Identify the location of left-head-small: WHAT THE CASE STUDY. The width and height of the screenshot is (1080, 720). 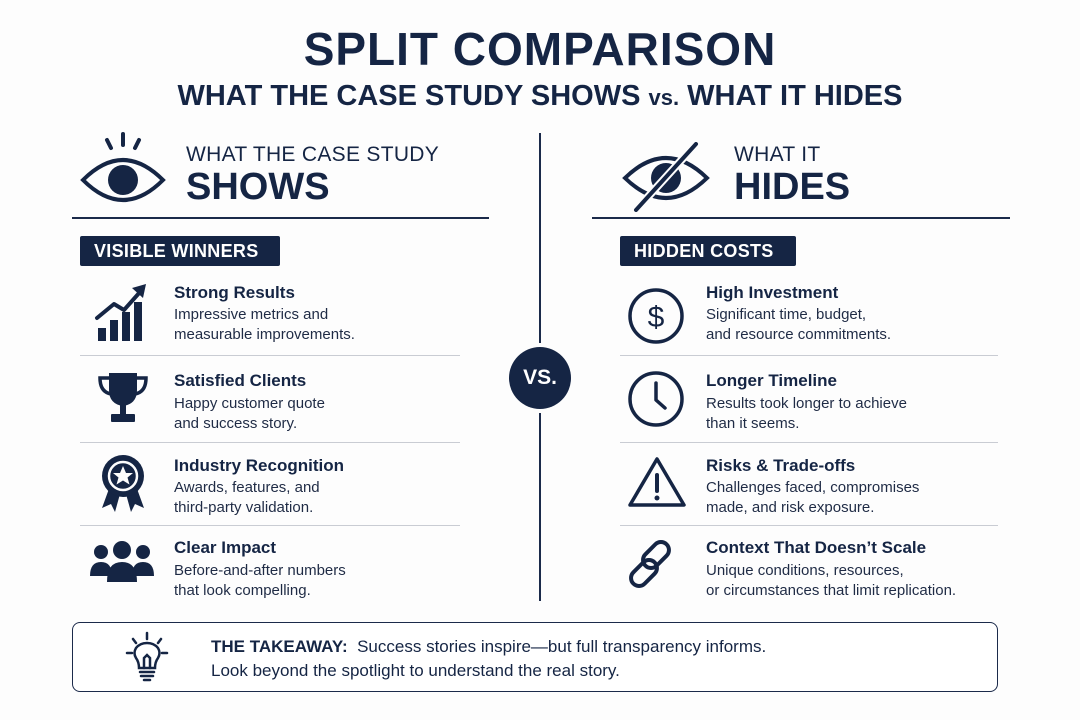
(313, 154).